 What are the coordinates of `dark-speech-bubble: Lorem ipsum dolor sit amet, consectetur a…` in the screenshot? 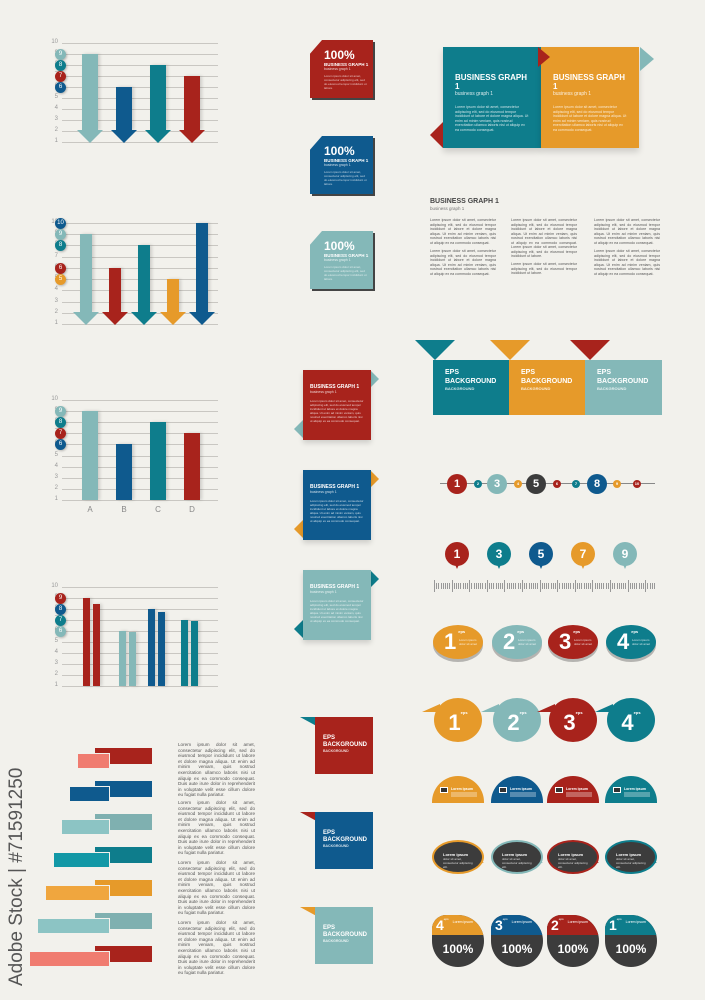 It's located at (458, 857).